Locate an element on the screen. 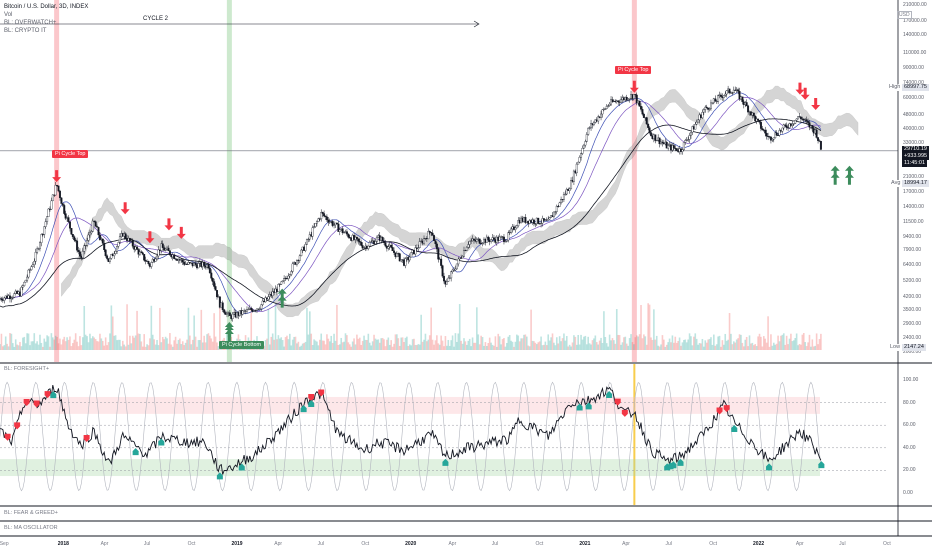 This screenshot has height=555, width=932. currency-badge: USD is located at coordinates (904, 15).